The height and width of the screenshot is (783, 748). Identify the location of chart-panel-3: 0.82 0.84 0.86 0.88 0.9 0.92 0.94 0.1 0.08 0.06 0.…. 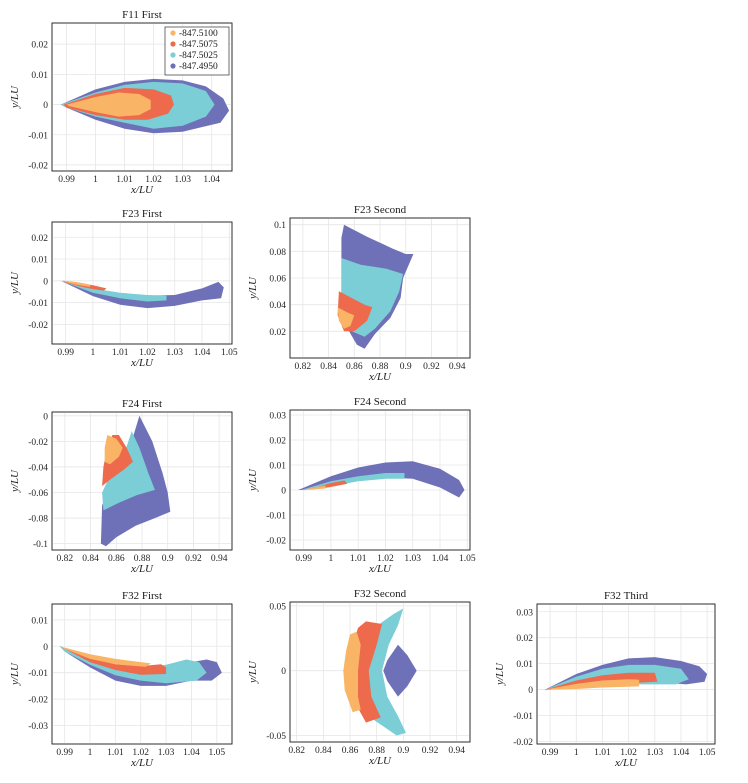
(359, 293).